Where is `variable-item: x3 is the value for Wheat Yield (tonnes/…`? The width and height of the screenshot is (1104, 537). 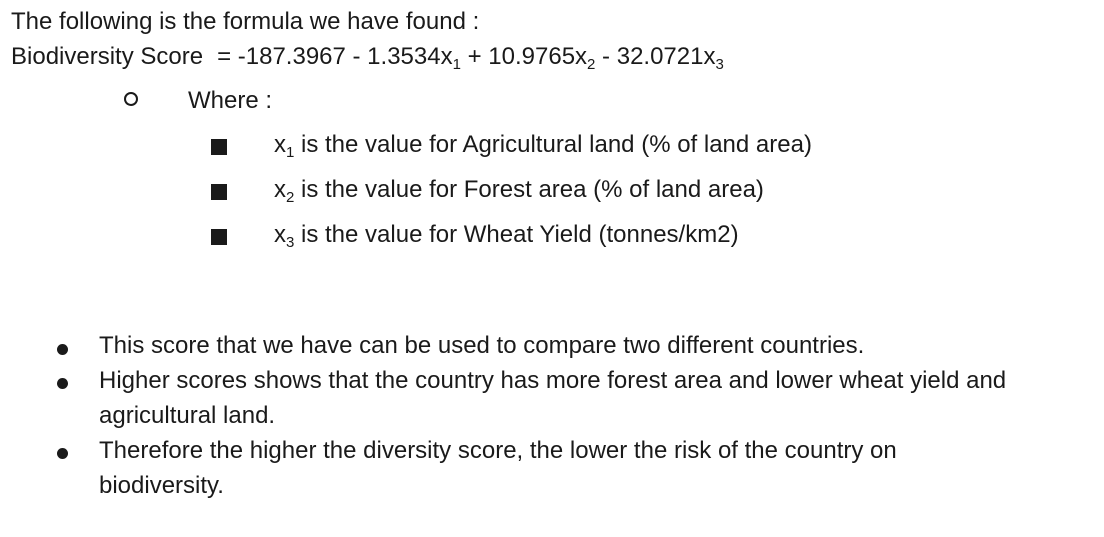
variable-item: x3 is the value for Wheat Yield (tonnes/… is located at coordinates (506, 235).